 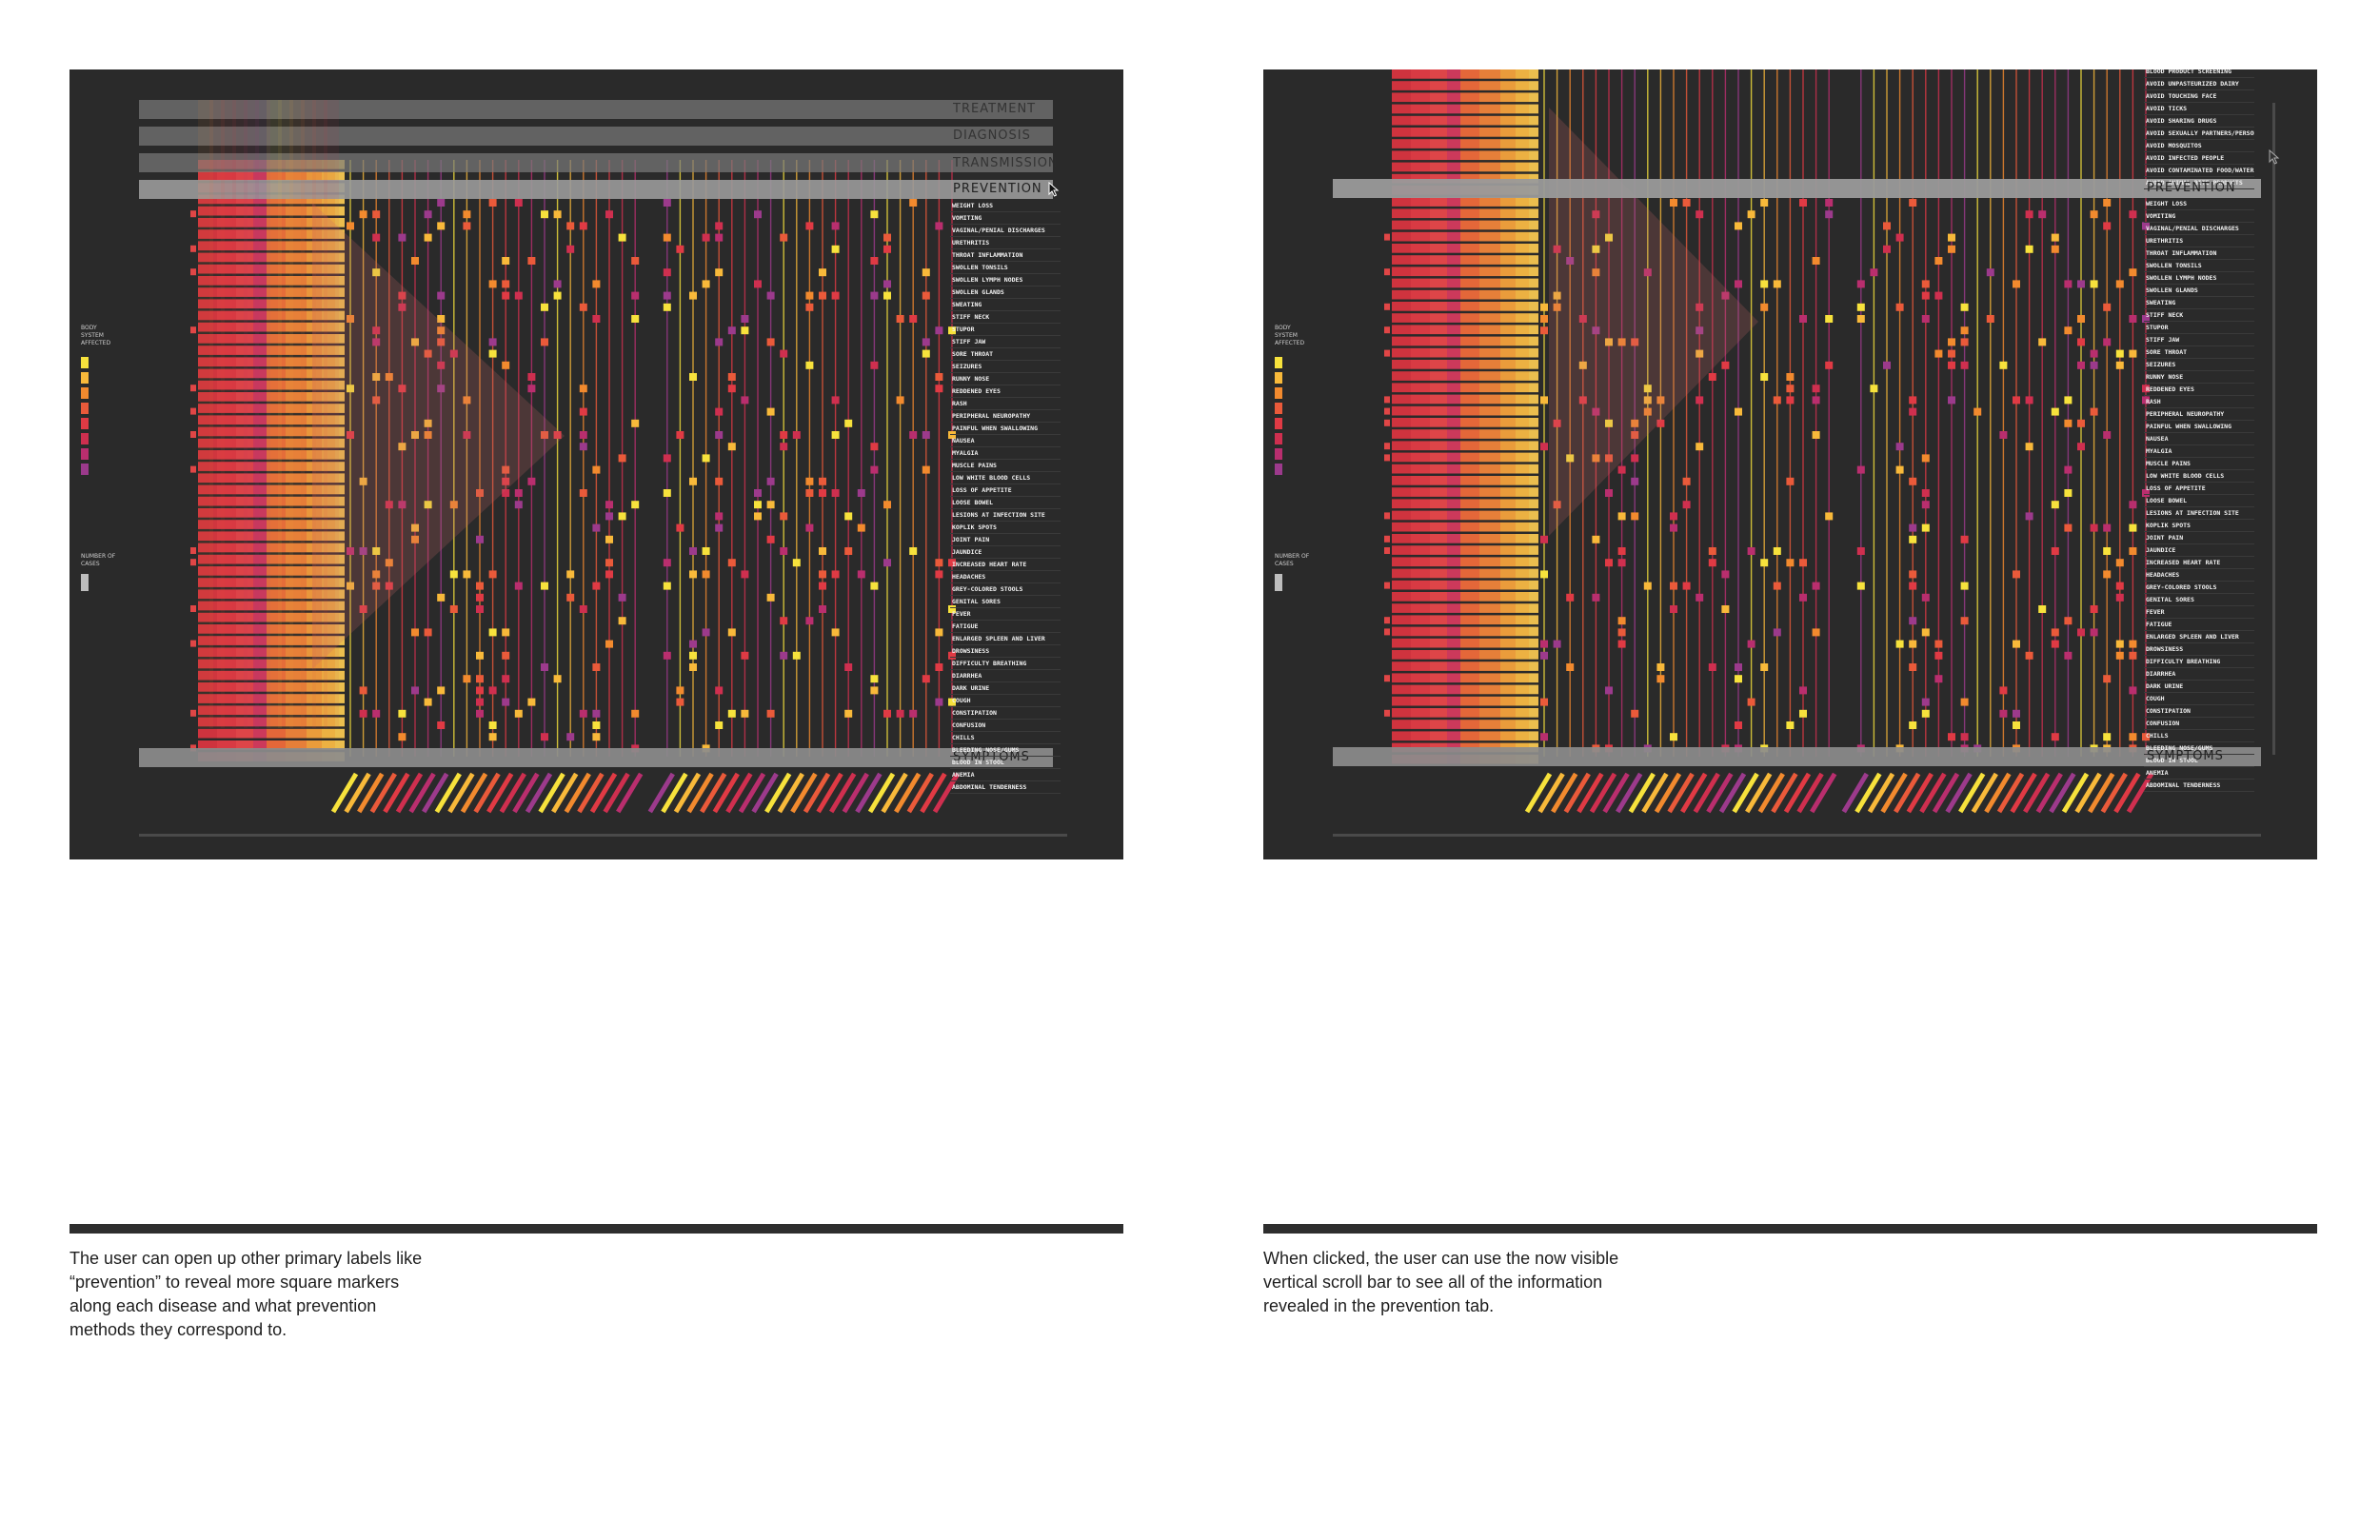 What do you see at coordinates (2199, 121) in the screenshot?
I see `prevention-item-label: AVOID SHARING DRUGS` at bounding box center [2199, 121].